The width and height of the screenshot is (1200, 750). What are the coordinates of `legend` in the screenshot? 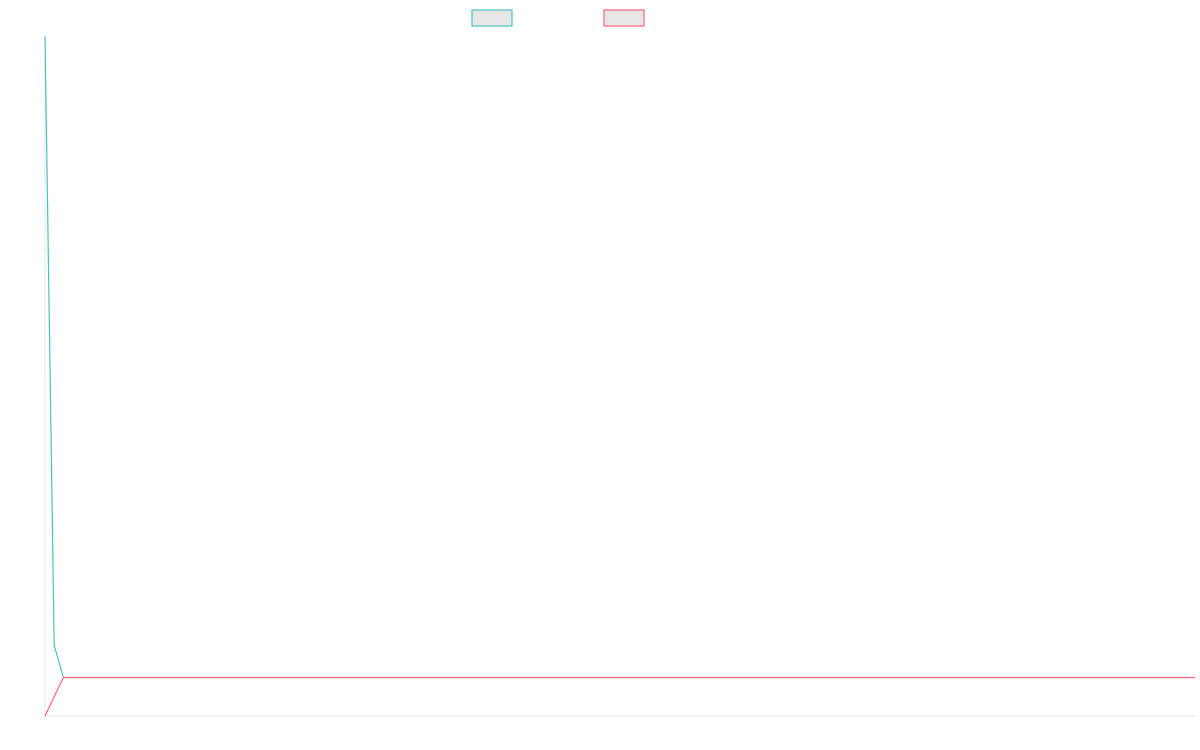 It's located at (558, 18).